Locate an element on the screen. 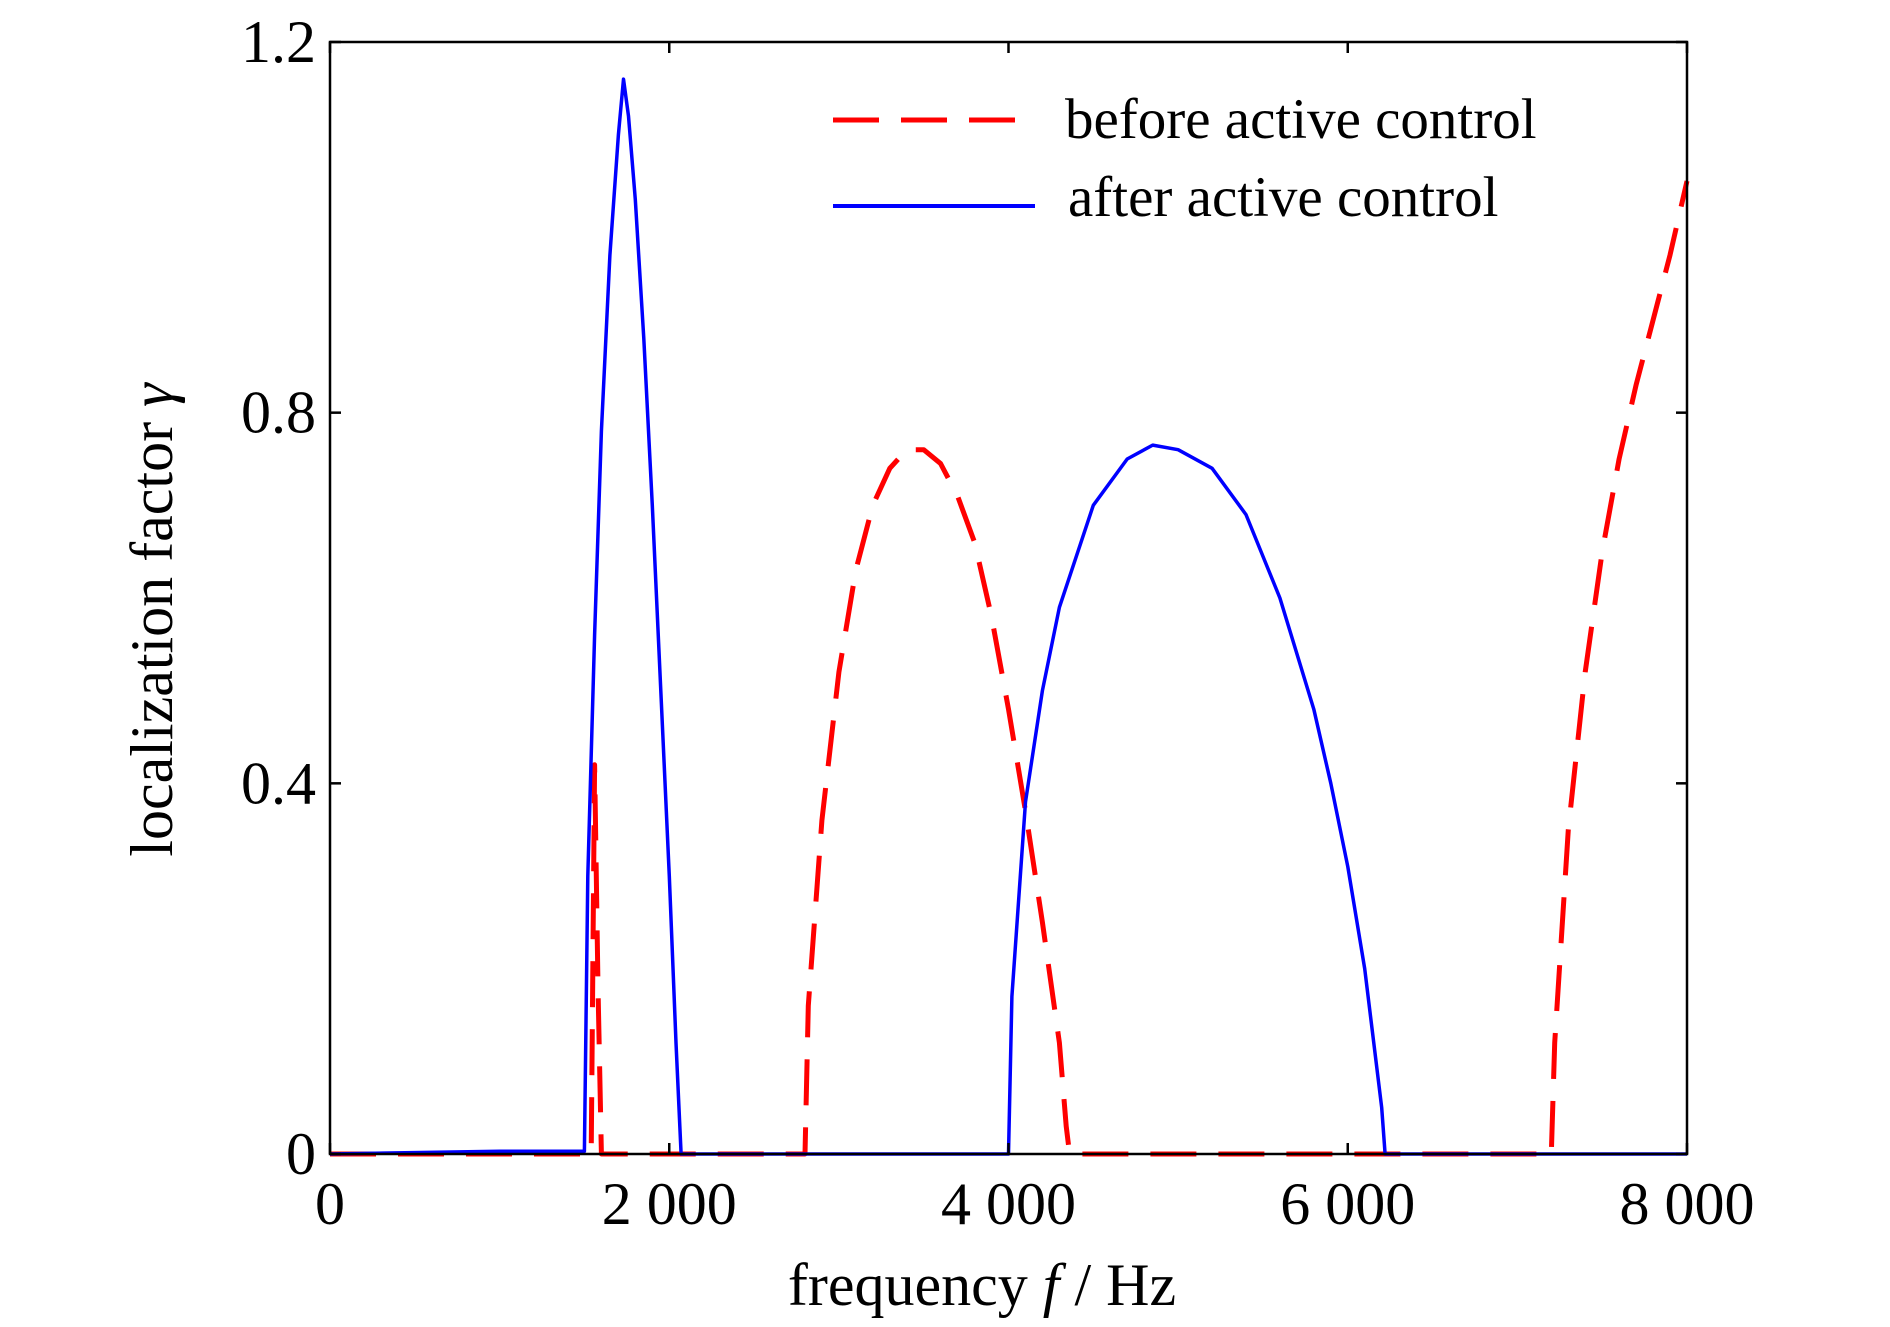 The image size is (1890, 1327). x-axis-title: frequency f / Hz is located at coordinates (982, 1285).